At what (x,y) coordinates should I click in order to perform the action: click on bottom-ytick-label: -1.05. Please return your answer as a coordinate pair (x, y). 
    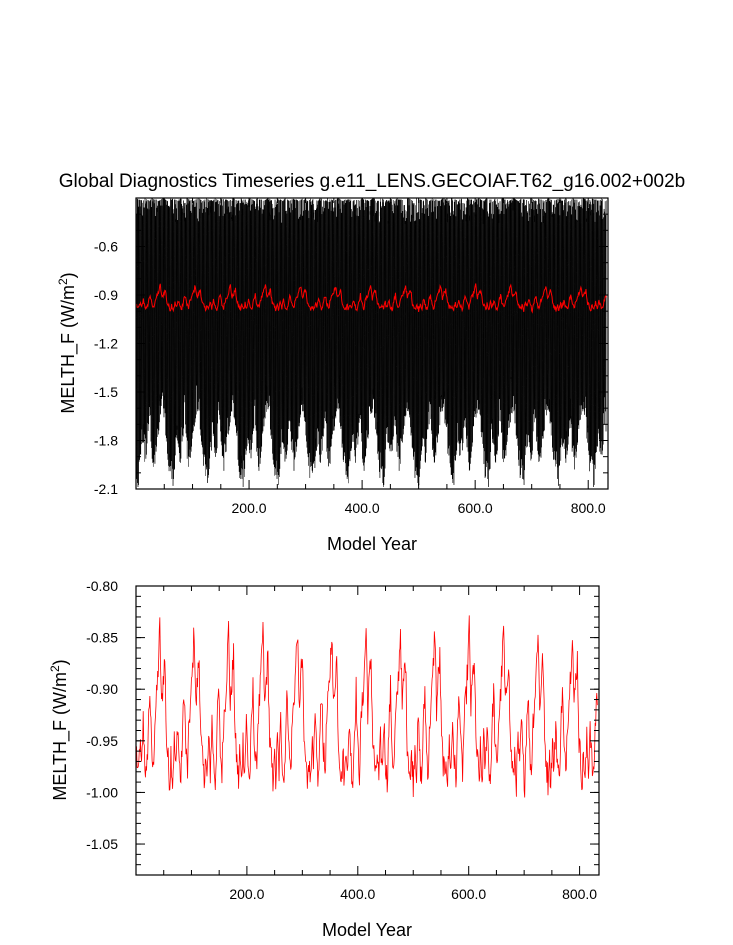
    Looking at the image, I should click on (102, 844).